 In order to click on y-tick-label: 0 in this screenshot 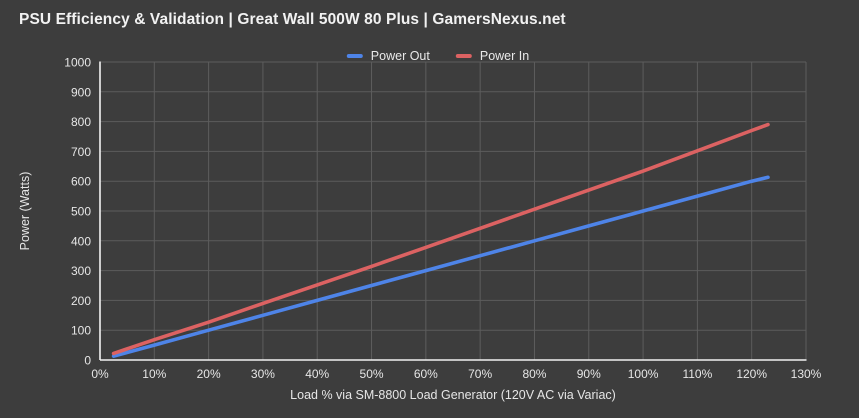, I will do `click(87, 361)`.